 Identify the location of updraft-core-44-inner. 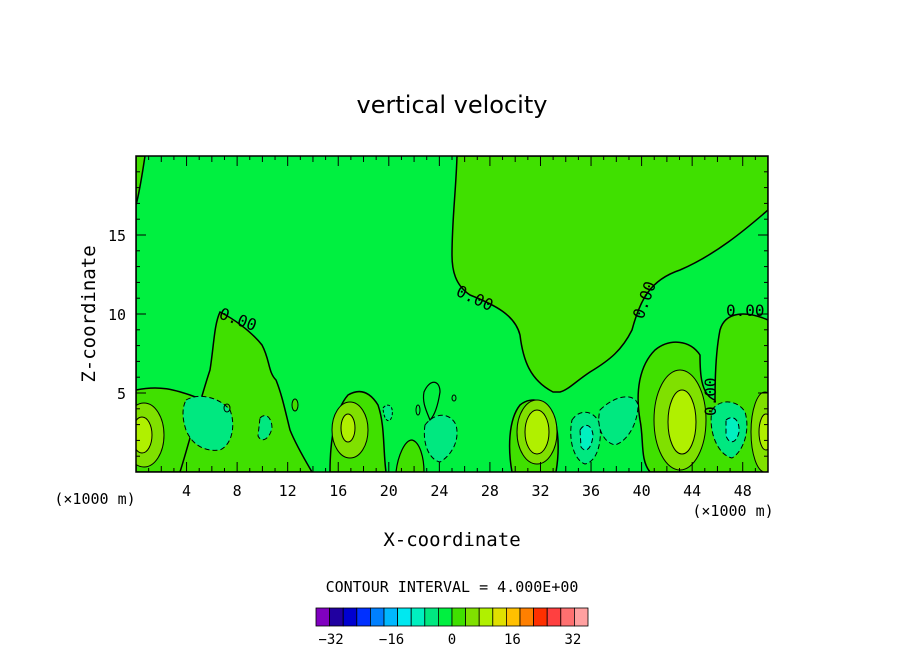
(682, 422).